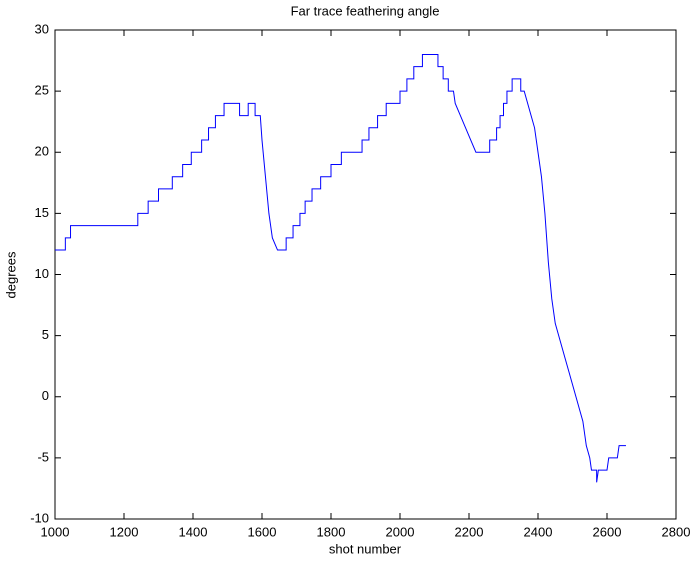  Describe the element at coordinates (43, 456) in the screenshot. I see `y-tick-label: -5` at that location.